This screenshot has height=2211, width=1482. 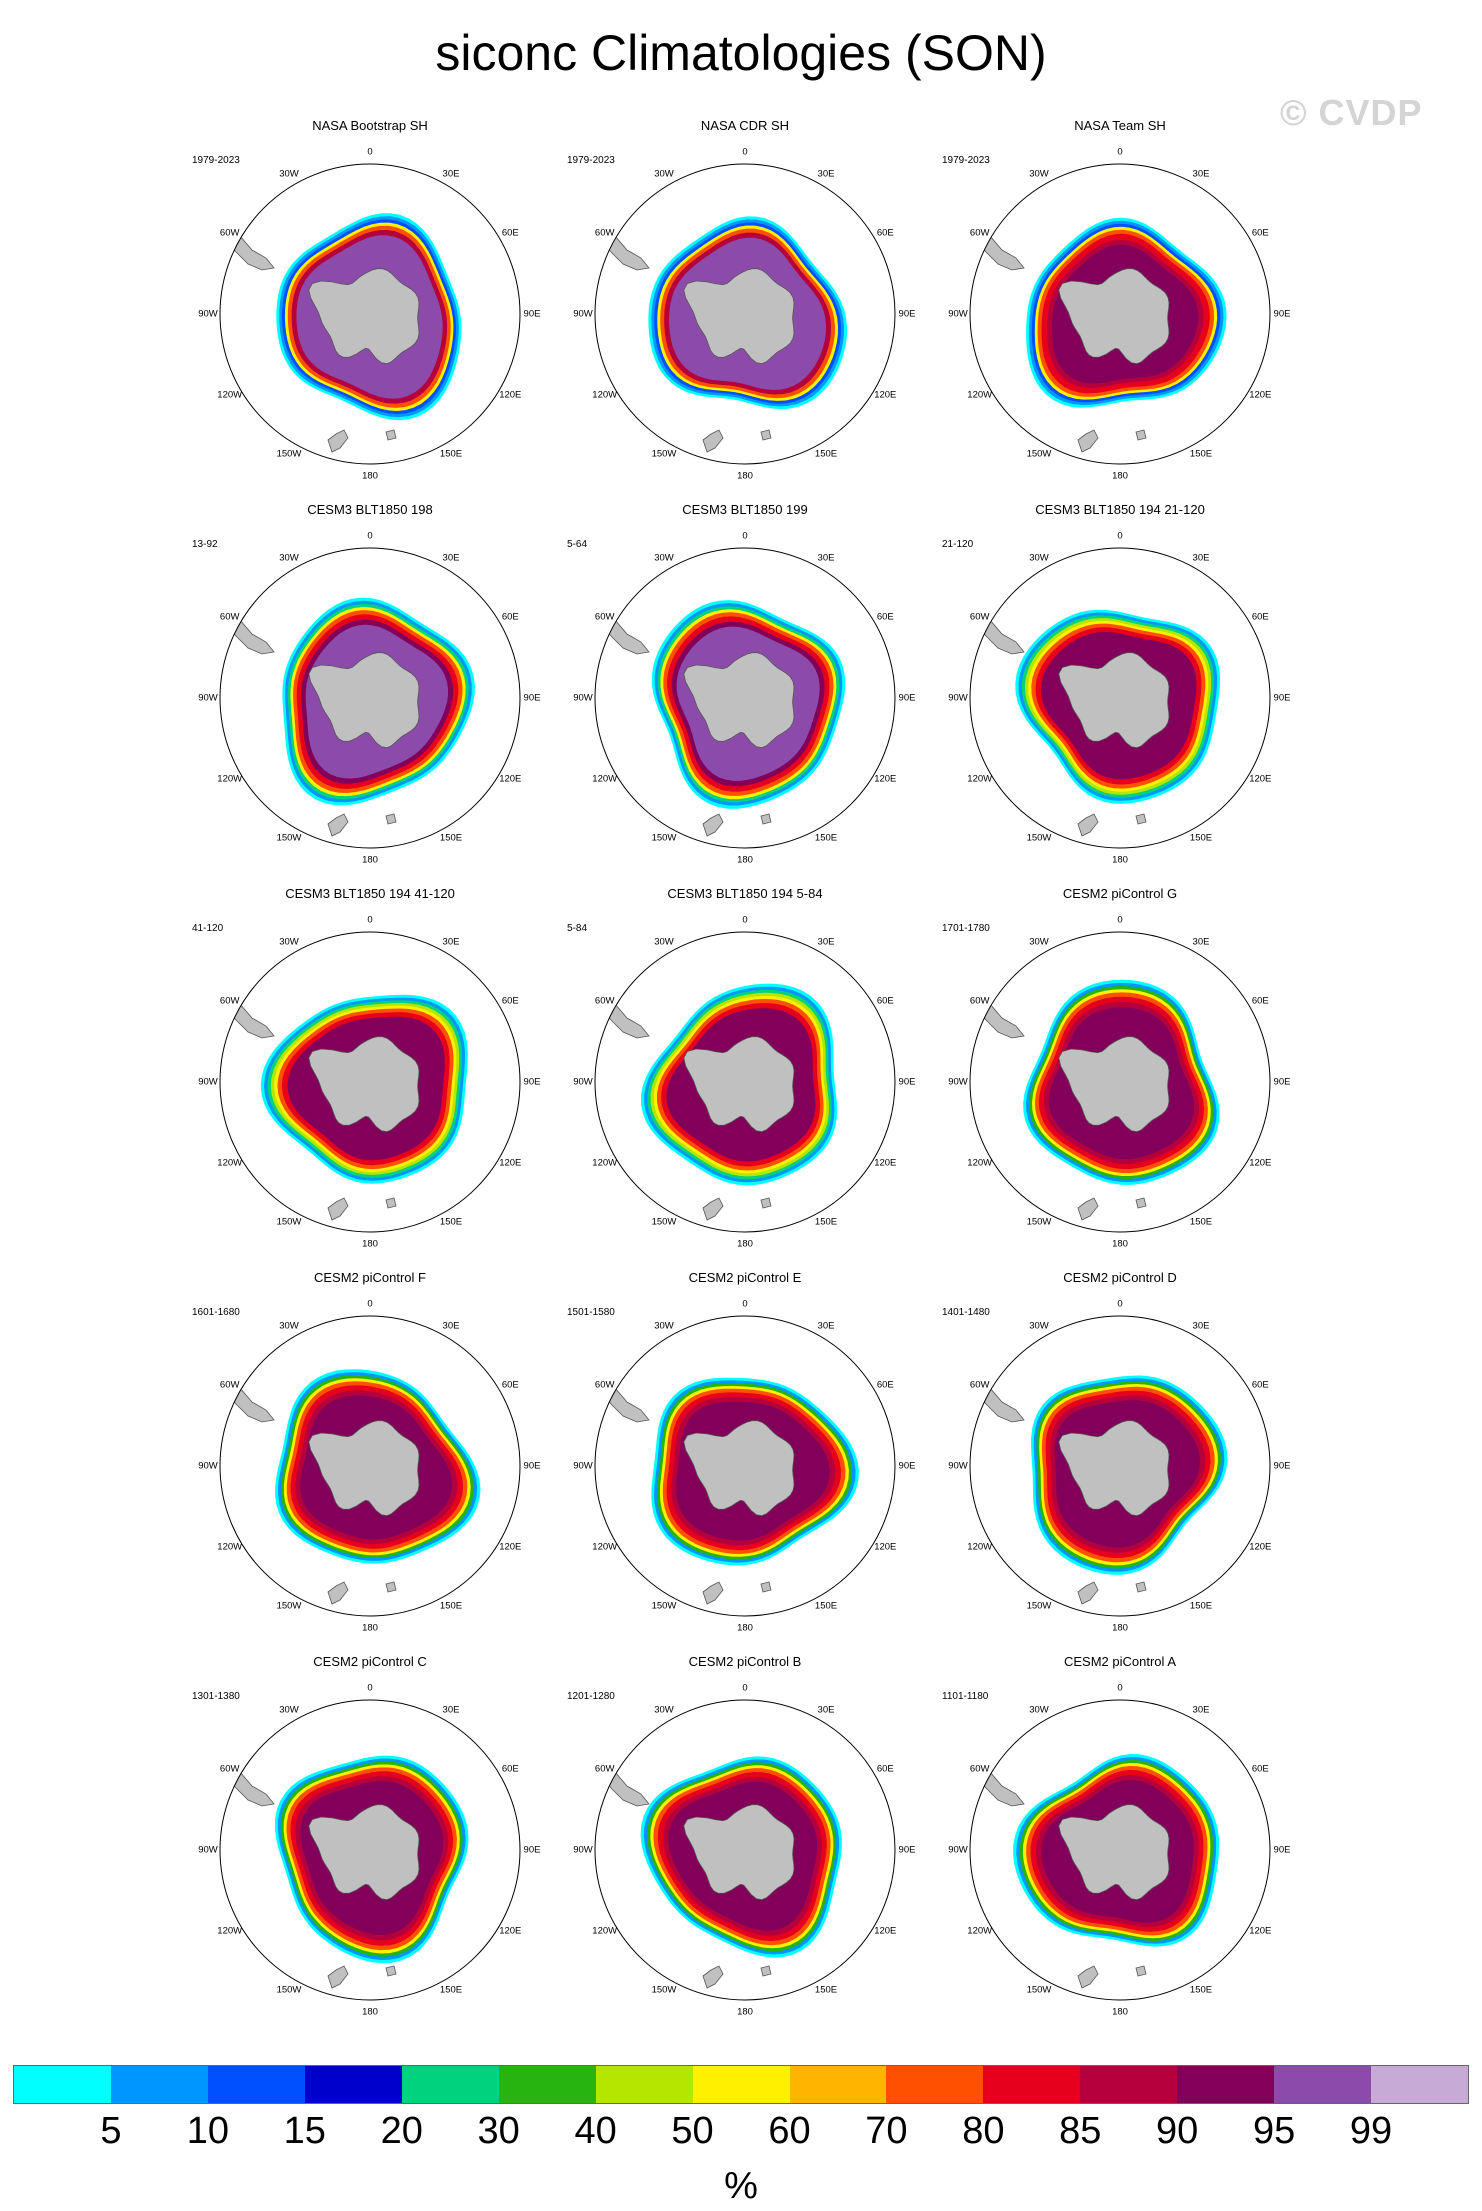 I want to click on panel-period: 21-120, so click(x=958, y=544).